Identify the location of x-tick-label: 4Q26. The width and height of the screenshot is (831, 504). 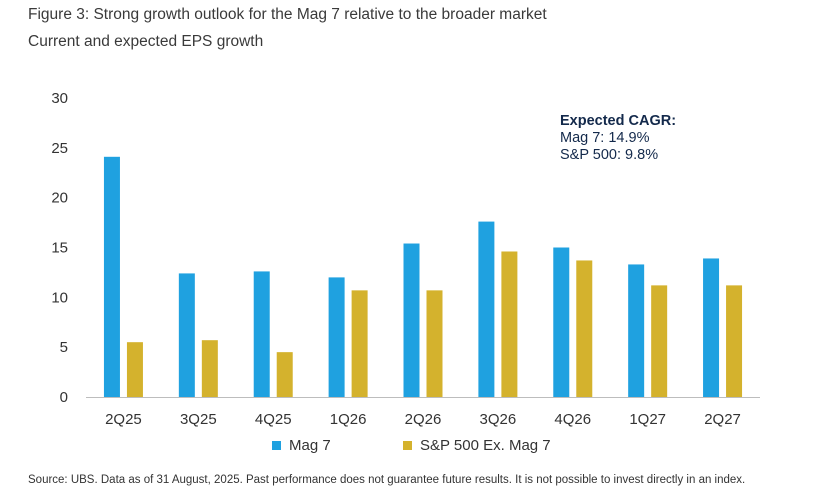
(572, 419).